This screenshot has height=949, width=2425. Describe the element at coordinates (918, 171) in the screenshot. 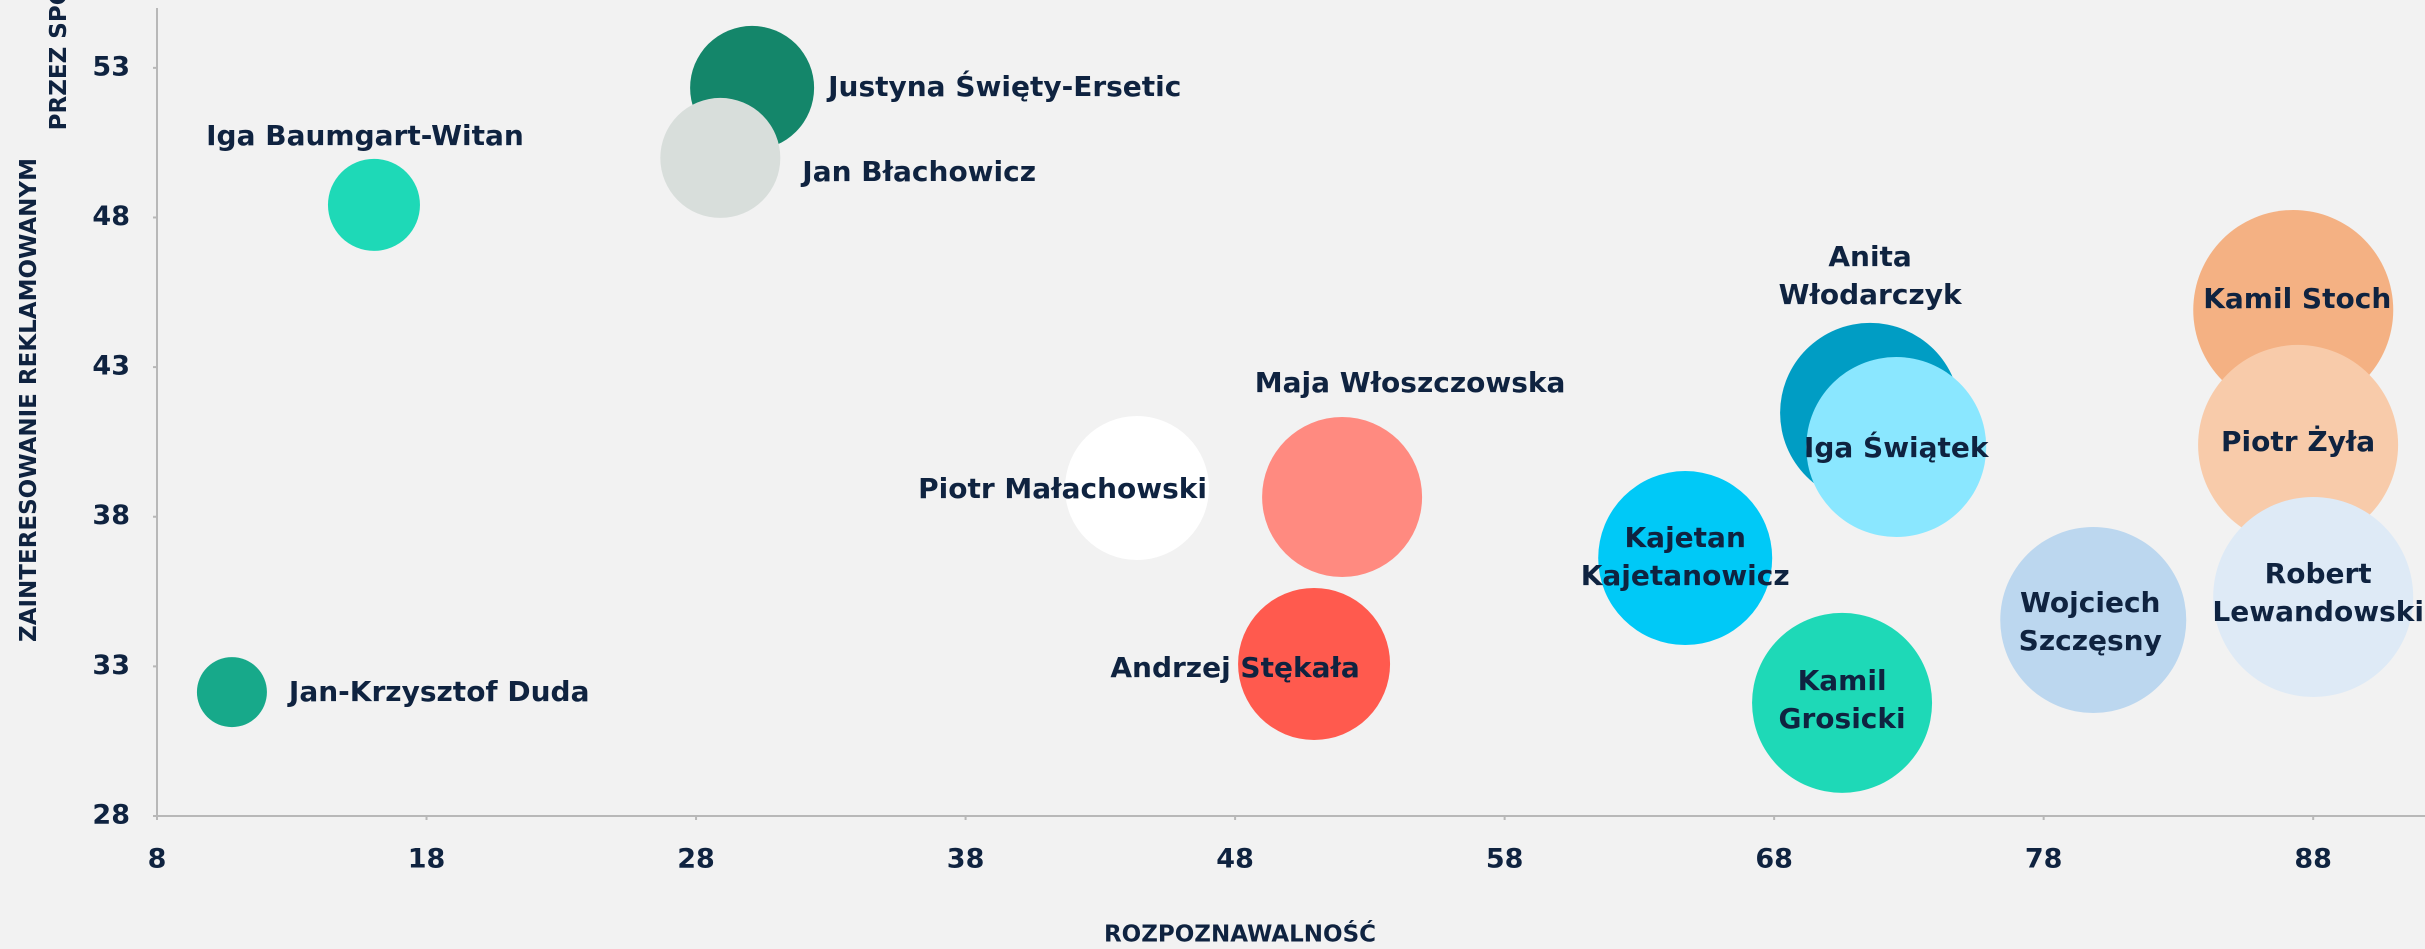

I see `bubble-label: Jan Błachowicz` at that location.